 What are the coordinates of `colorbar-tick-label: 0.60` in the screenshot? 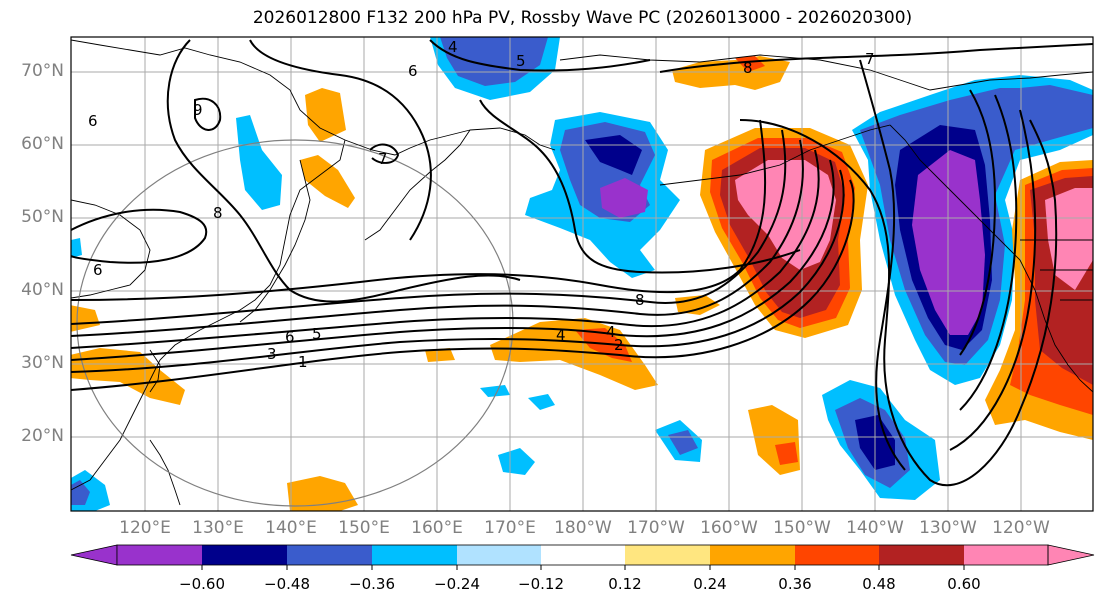 It's located at (964, 584).